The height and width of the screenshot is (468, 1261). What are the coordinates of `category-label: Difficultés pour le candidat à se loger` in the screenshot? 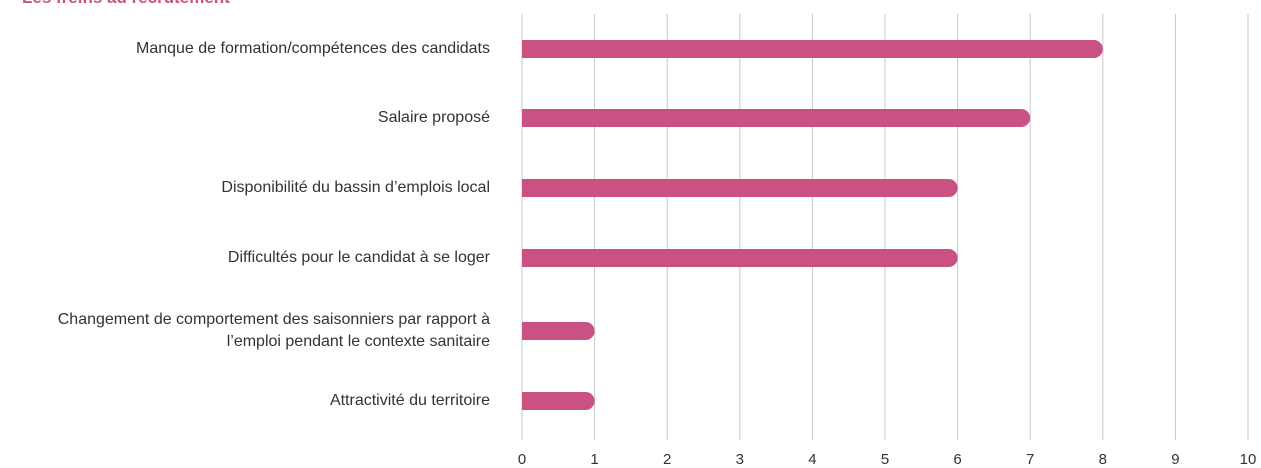 It's located at (358, 257).